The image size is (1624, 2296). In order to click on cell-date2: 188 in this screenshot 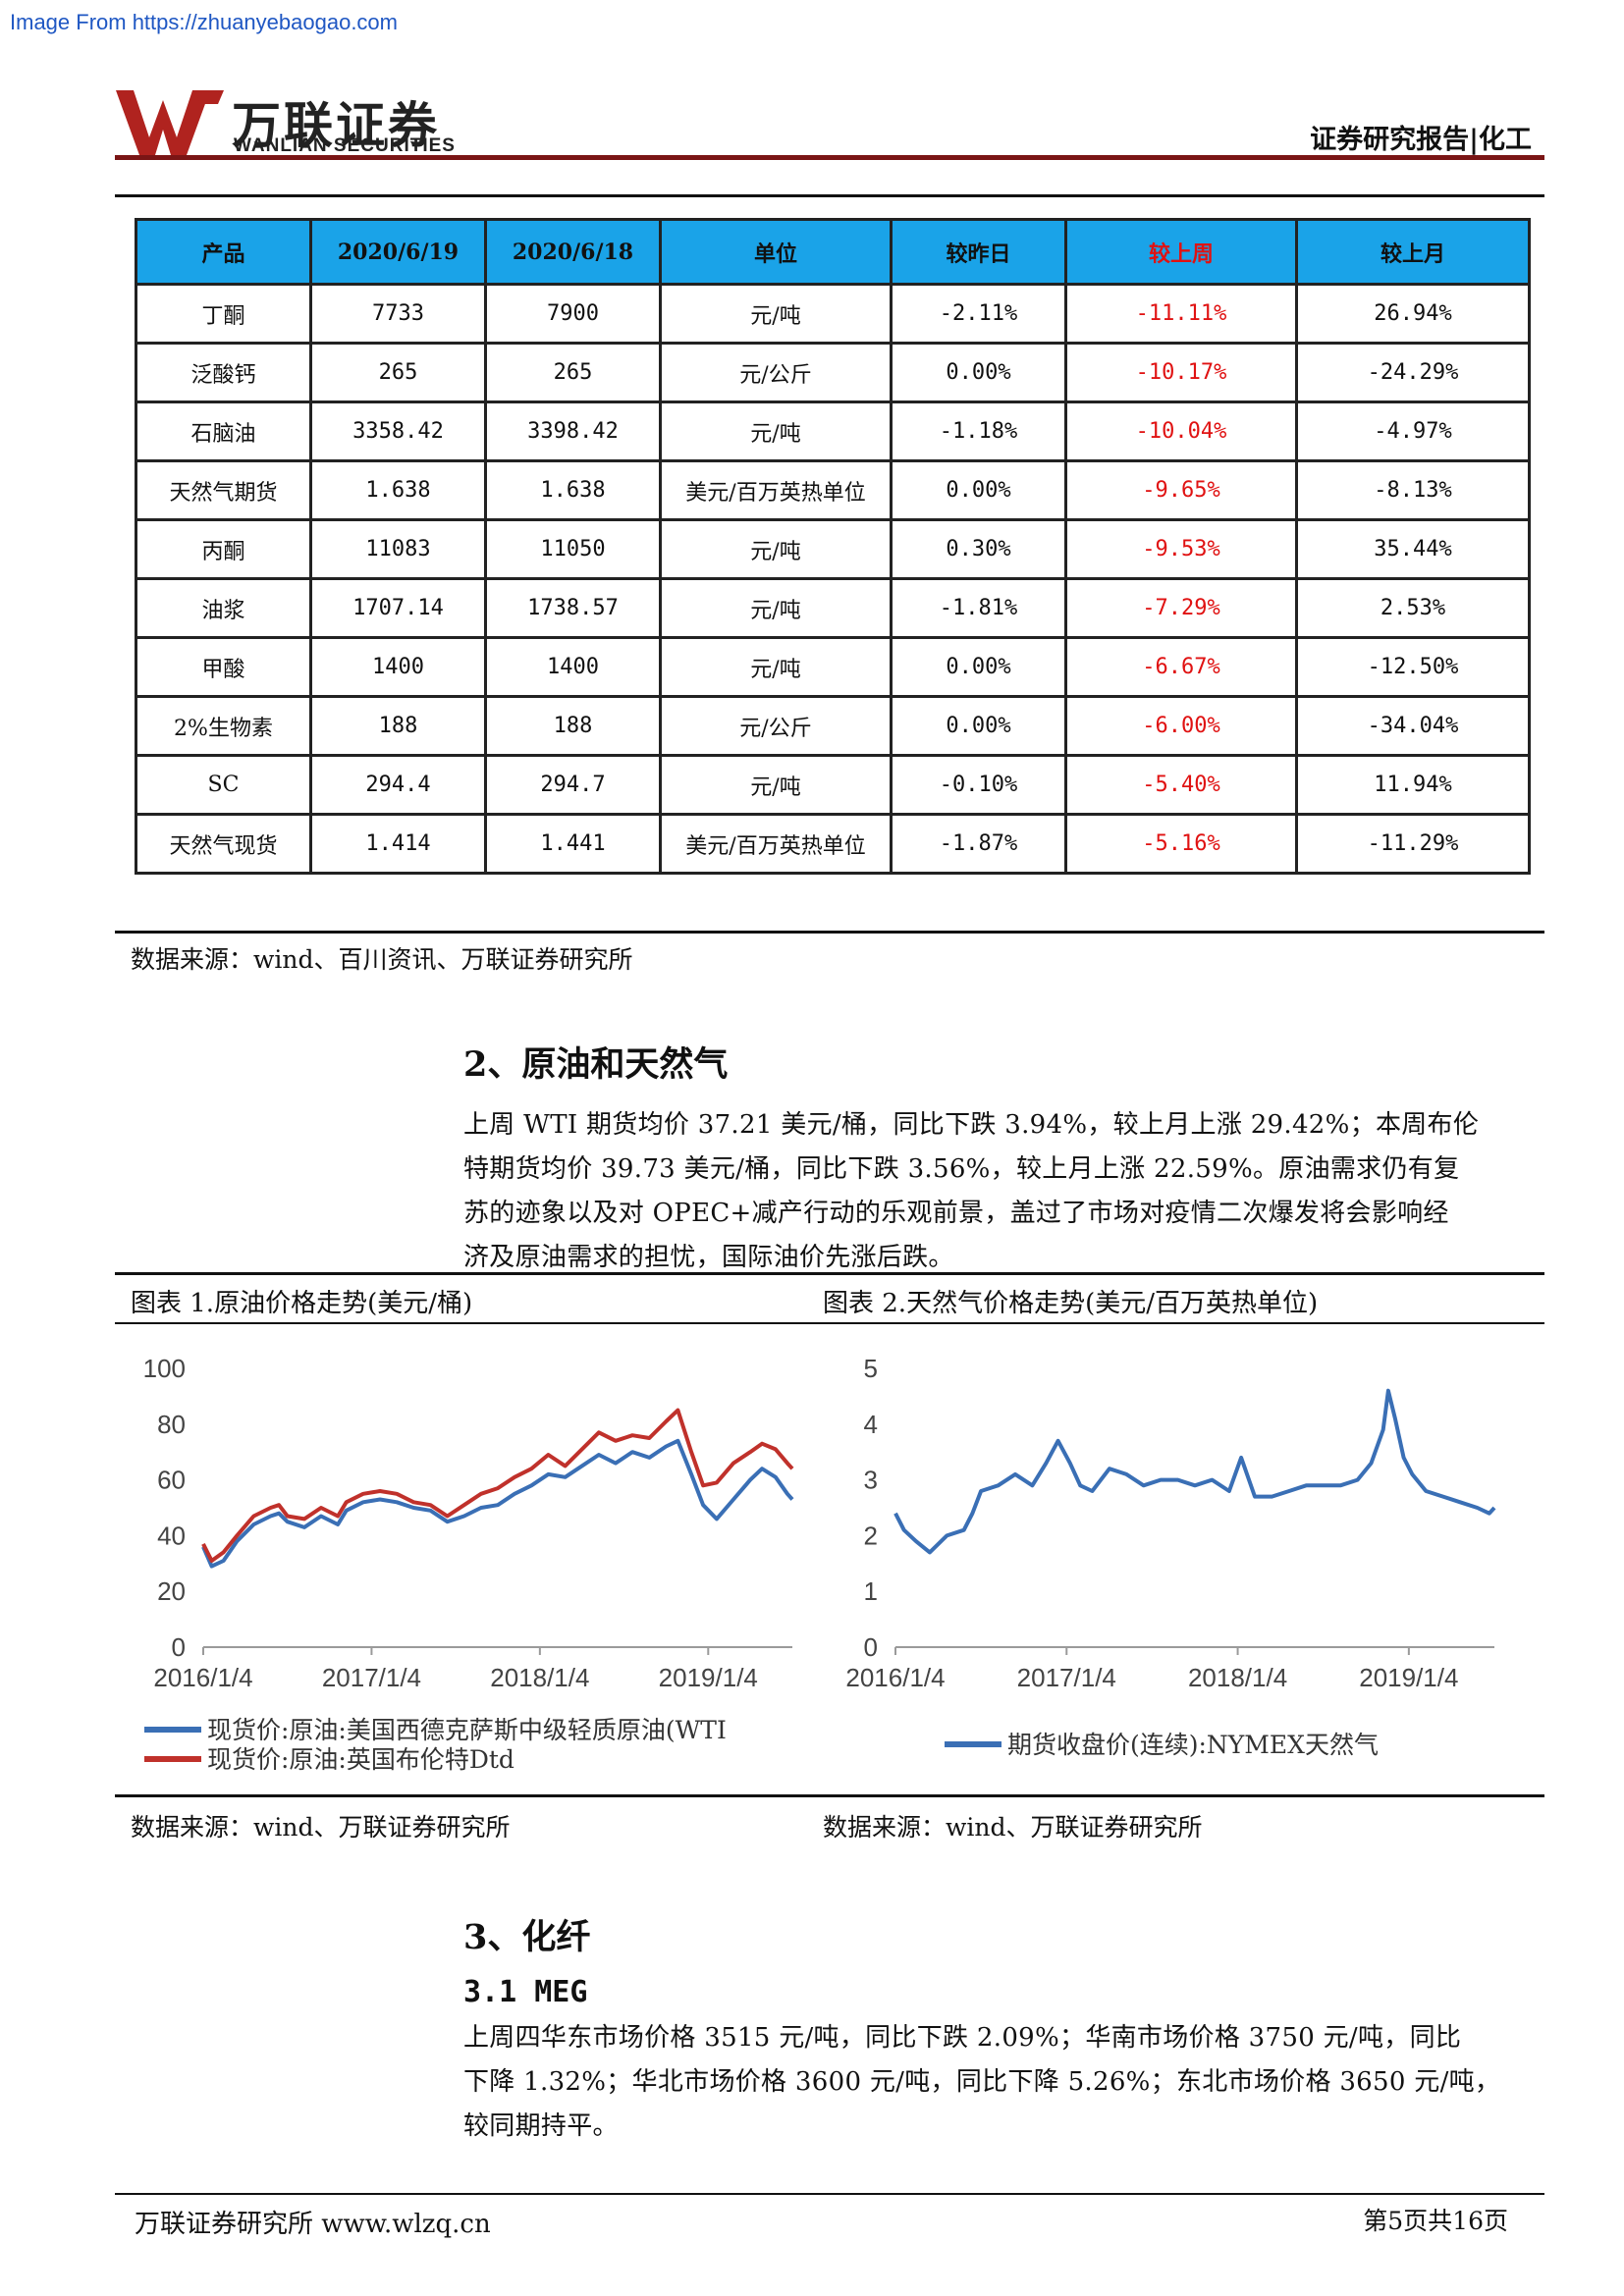, I will do `click(573, 726)`.